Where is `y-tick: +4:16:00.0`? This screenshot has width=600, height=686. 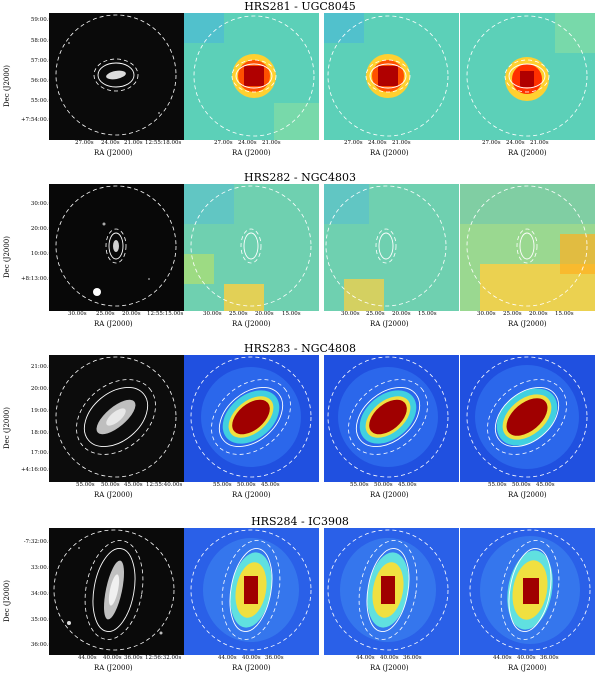 y-tick: +4:16:00.0 is located at coordinates (36, 470).